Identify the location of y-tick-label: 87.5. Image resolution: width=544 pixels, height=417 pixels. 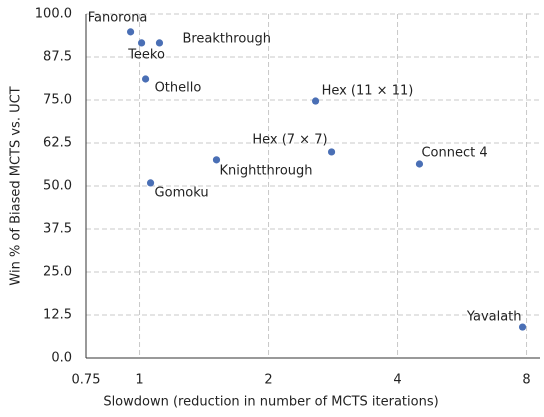
(57, 57).